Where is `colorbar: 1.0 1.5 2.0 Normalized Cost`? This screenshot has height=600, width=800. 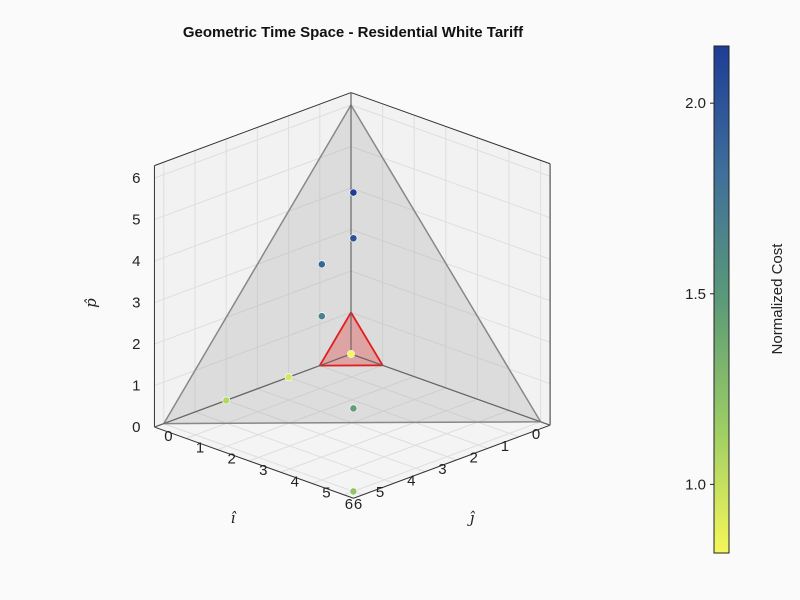
colorbar: 1.0 1.5 2.0 Normalized Cost is located at coordinates (735, 299).